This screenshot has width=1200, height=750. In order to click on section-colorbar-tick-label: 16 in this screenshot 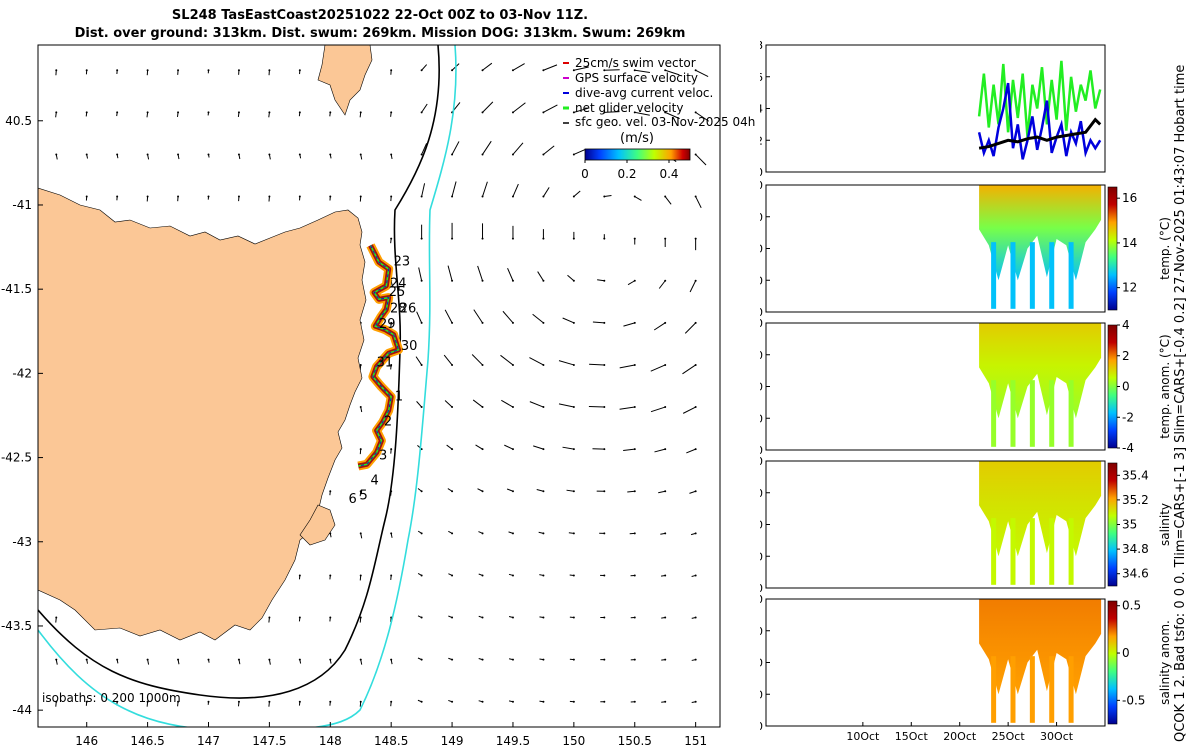, I will do `click(1129, 198)`.